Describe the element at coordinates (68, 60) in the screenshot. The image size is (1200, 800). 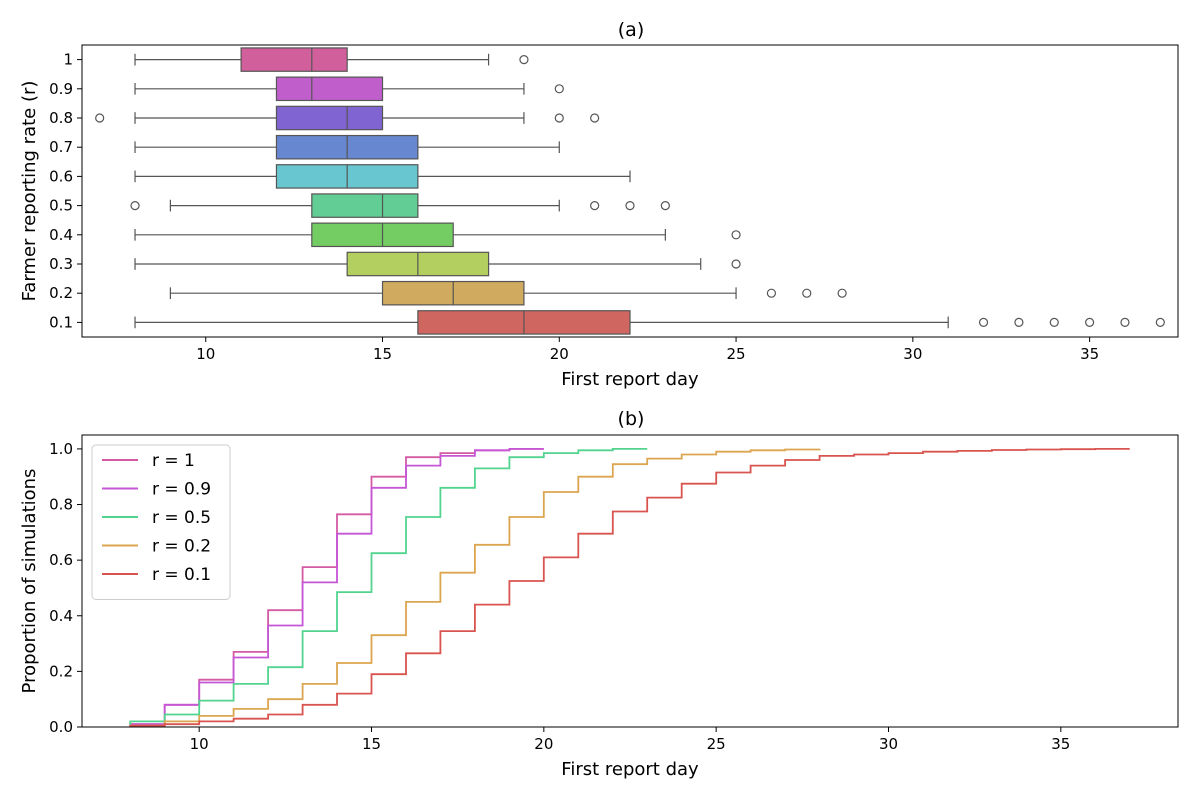
I see `y-tick-label: 1` at that location.